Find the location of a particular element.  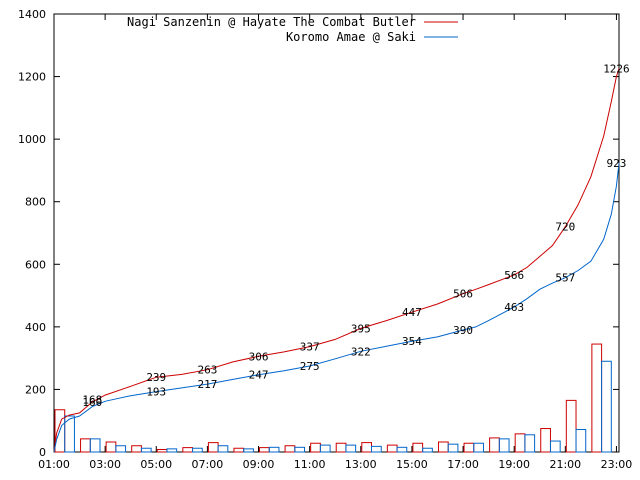

data-label-koromo: 923 is located at coordinates (617, 163).